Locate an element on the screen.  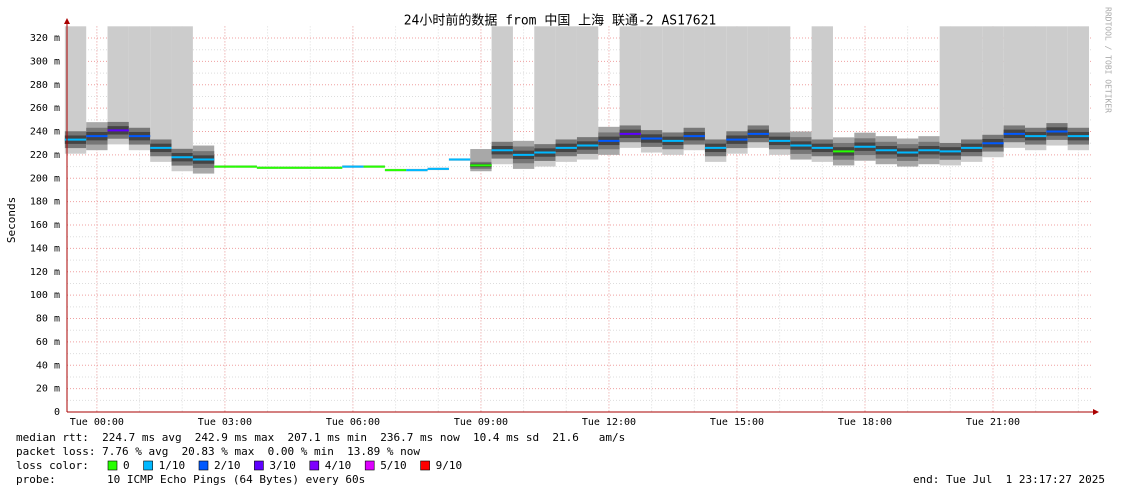
y-tick-label: 0 is located at coordinates (57, 412).